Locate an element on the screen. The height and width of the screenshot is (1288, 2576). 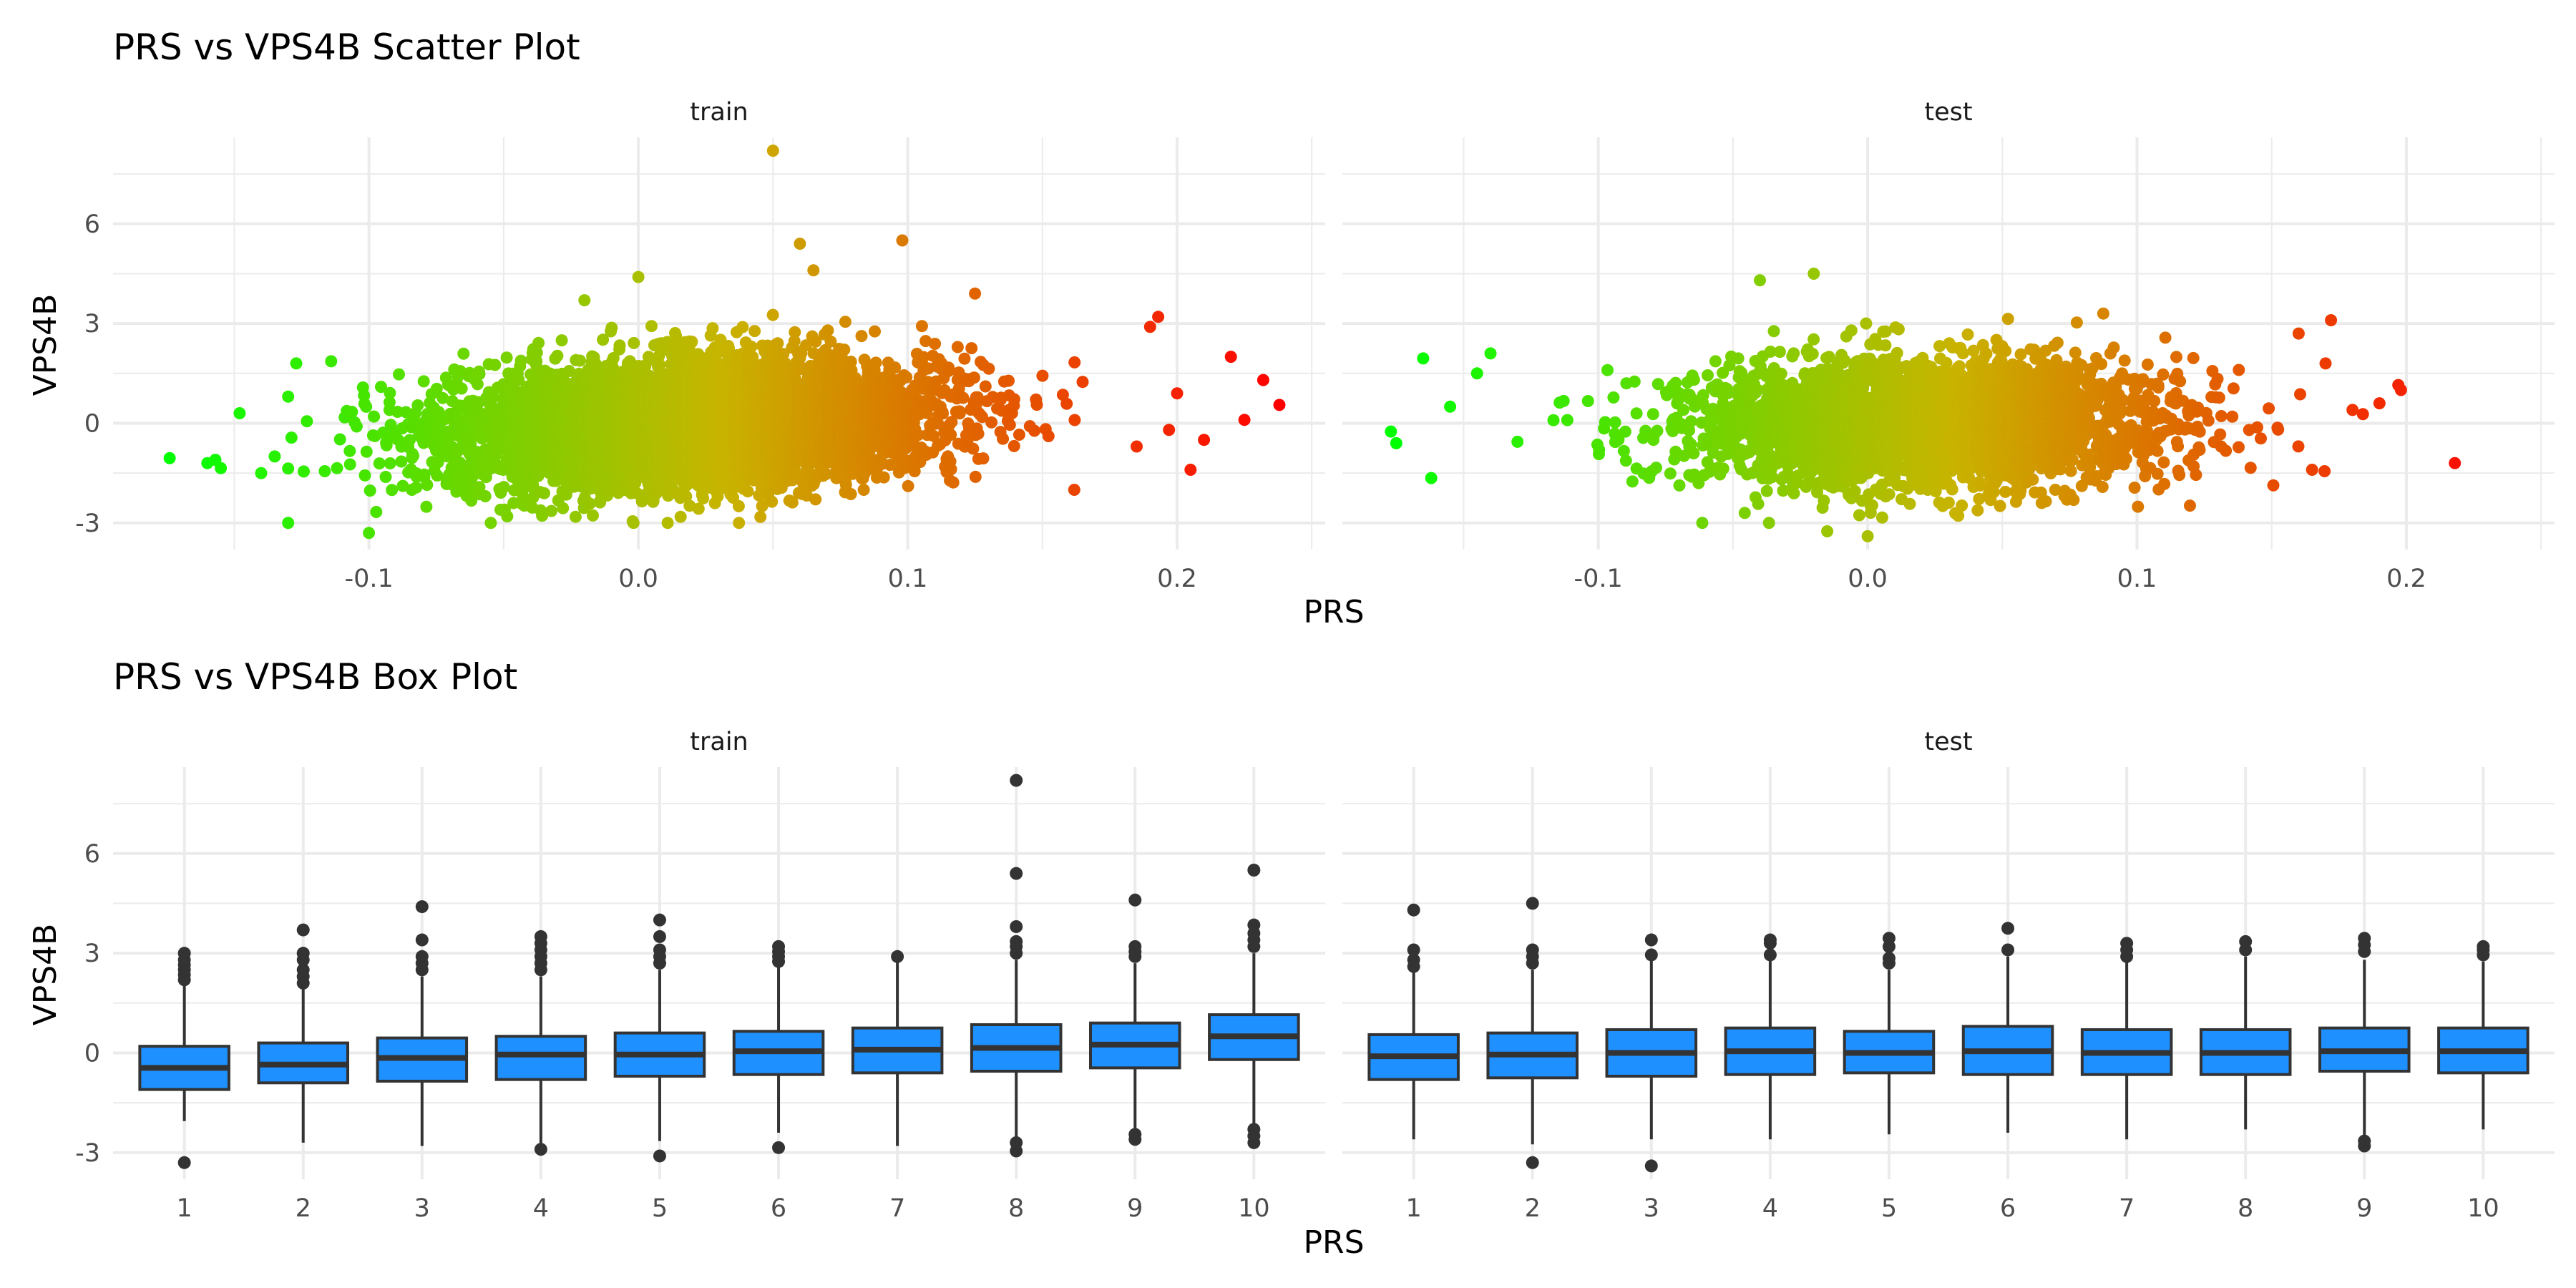
scatter-title: PRS vs VPS4B Scatter Plot is located at coordinates (346, 47).